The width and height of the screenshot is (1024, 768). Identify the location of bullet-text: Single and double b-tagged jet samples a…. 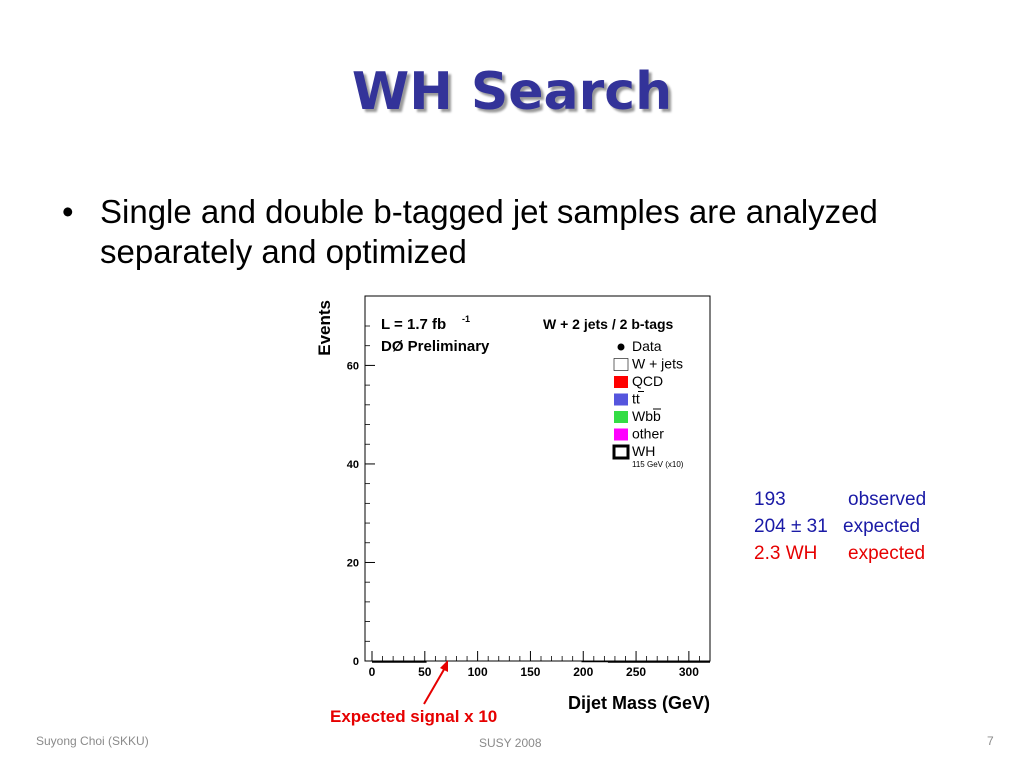
(489, 231).